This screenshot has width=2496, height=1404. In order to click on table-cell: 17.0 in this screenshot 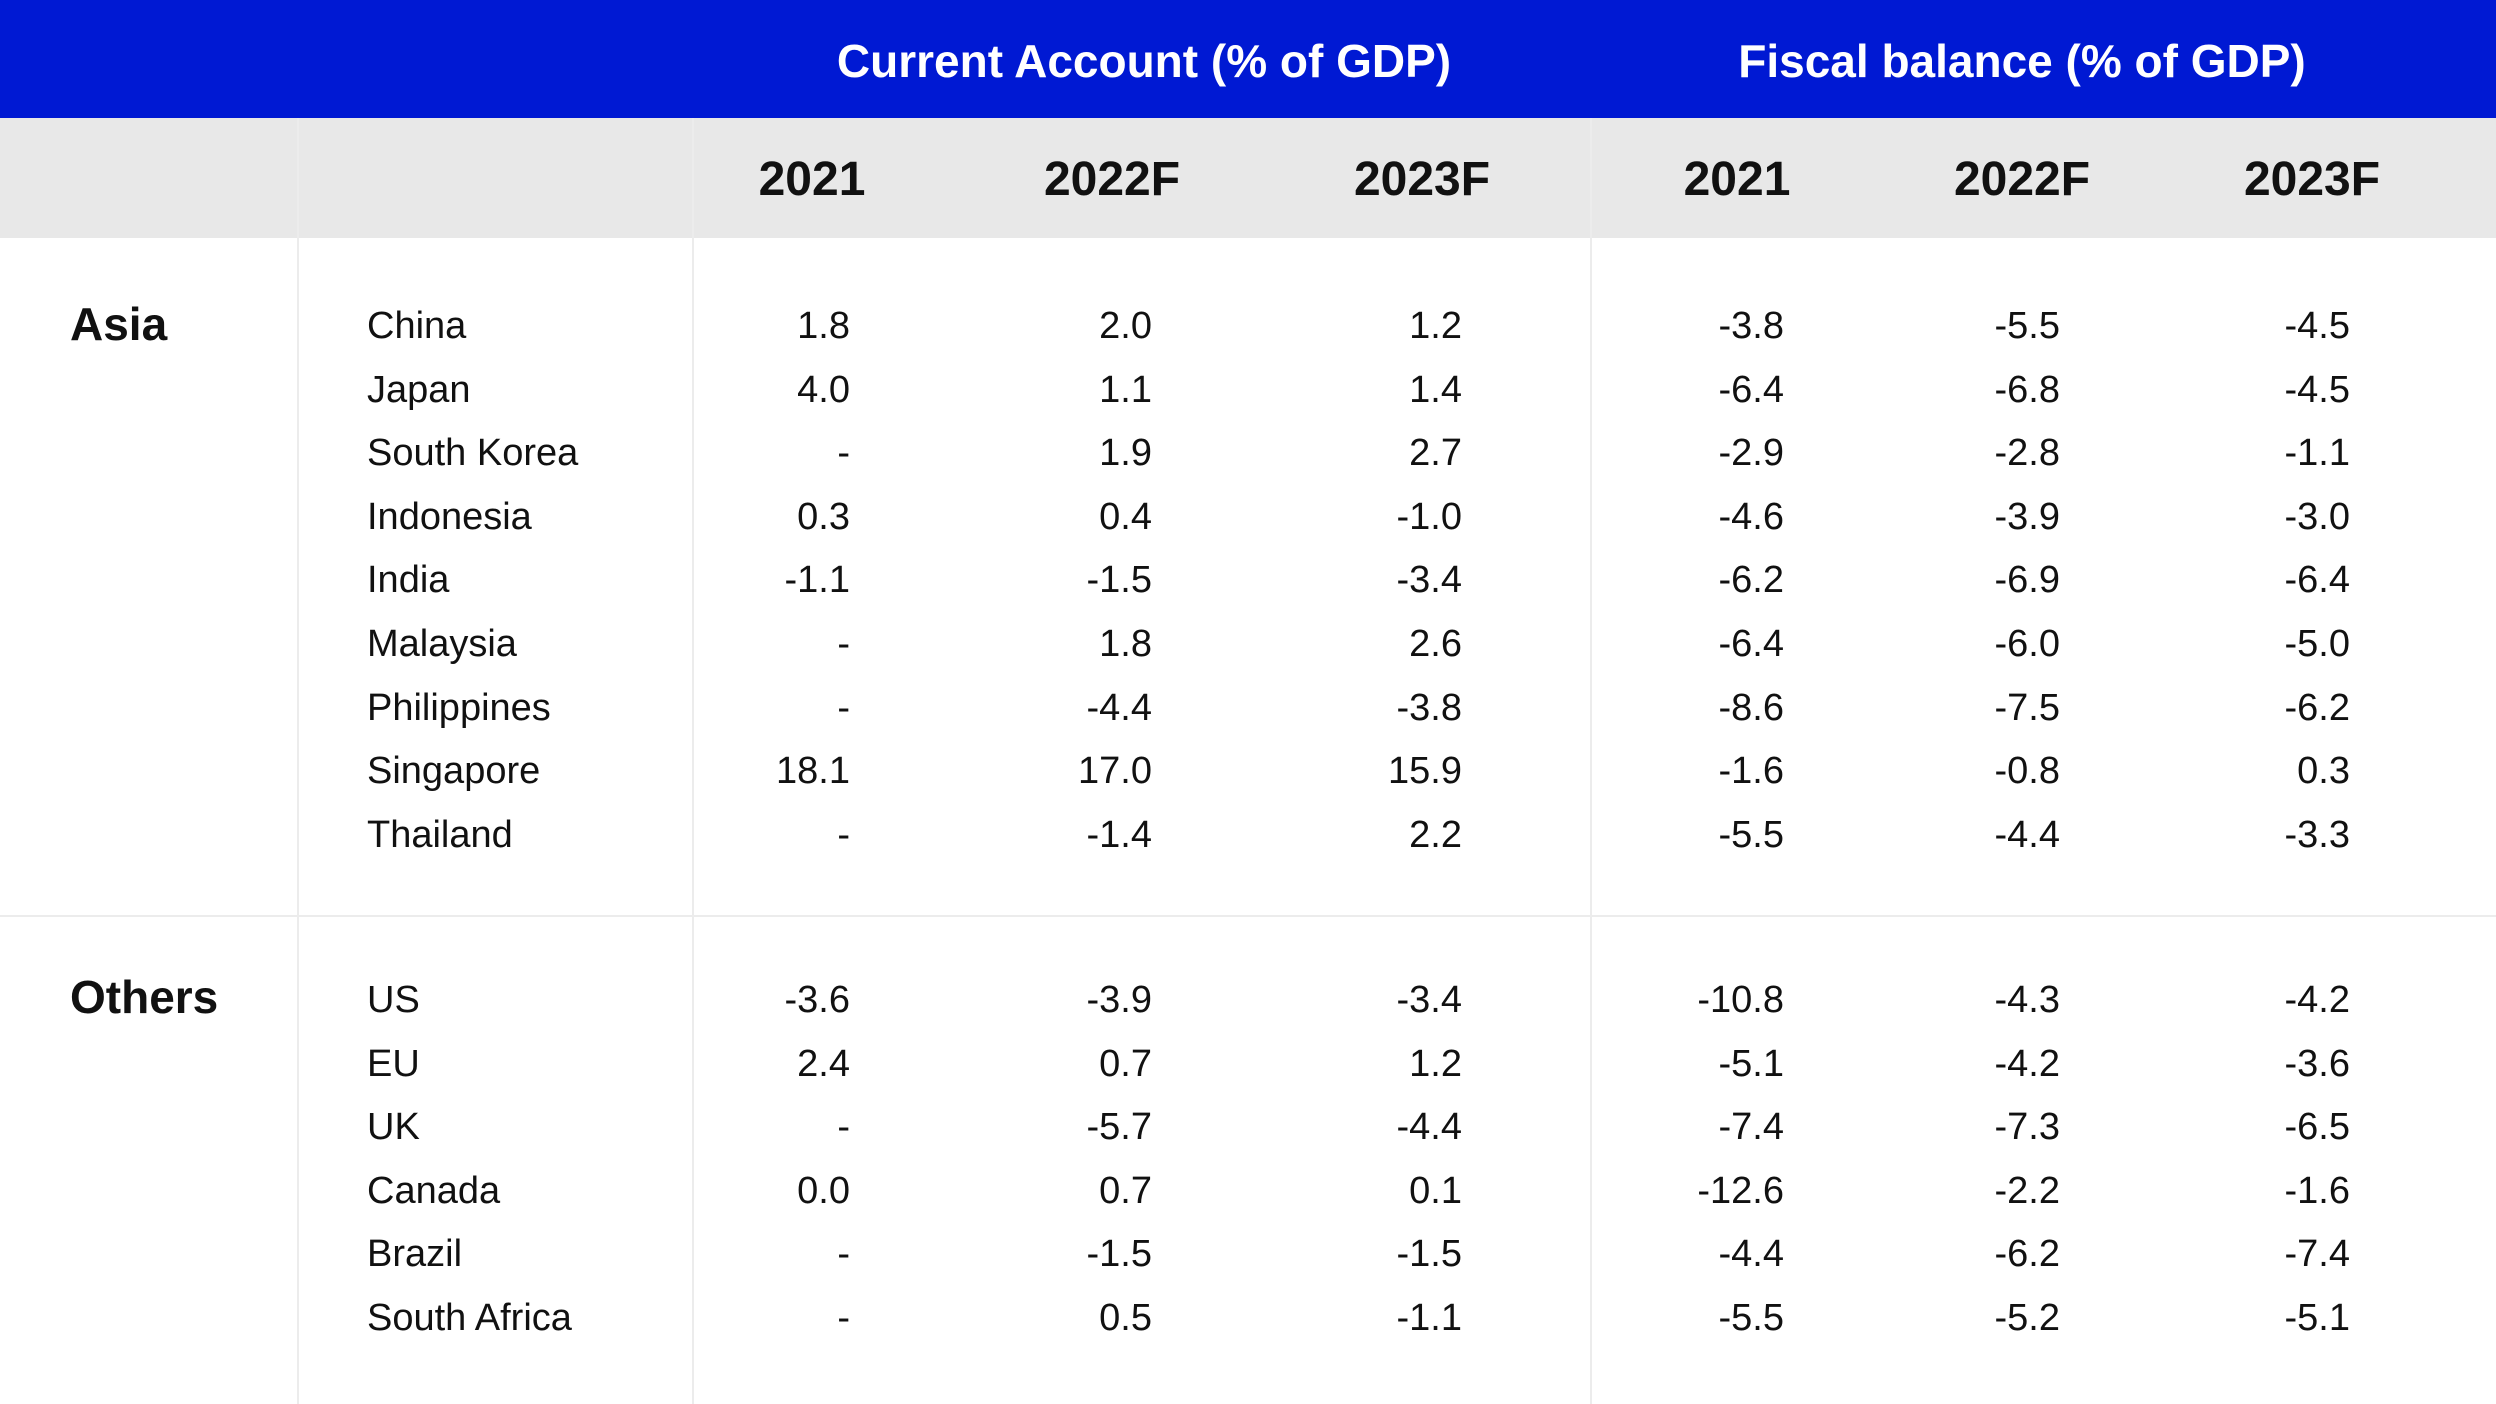, I will do `click(1115, 771)`.